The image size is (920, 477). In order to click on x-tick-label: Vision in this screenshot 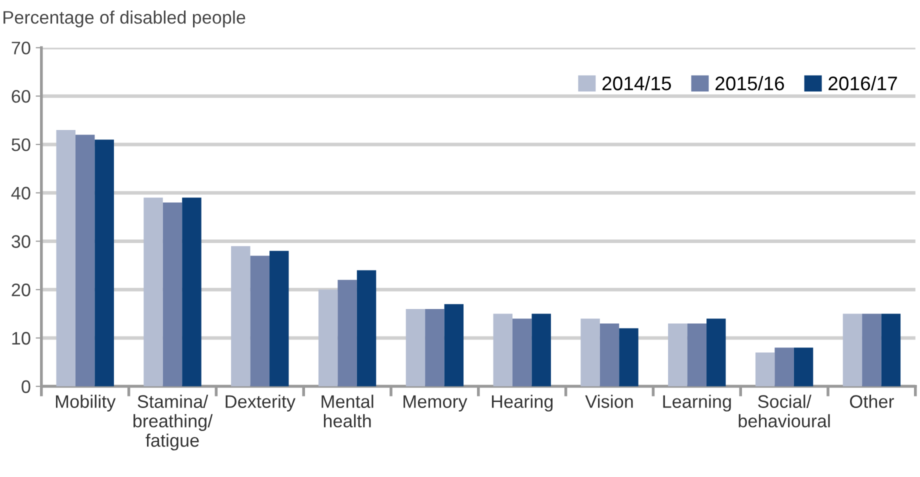, I will do `click(609, 401)`.